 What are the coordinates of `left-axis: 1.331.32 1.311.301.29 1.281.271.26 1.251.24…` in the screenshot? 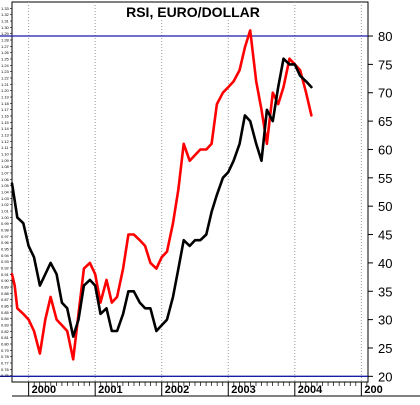 It's located at (6, 192).